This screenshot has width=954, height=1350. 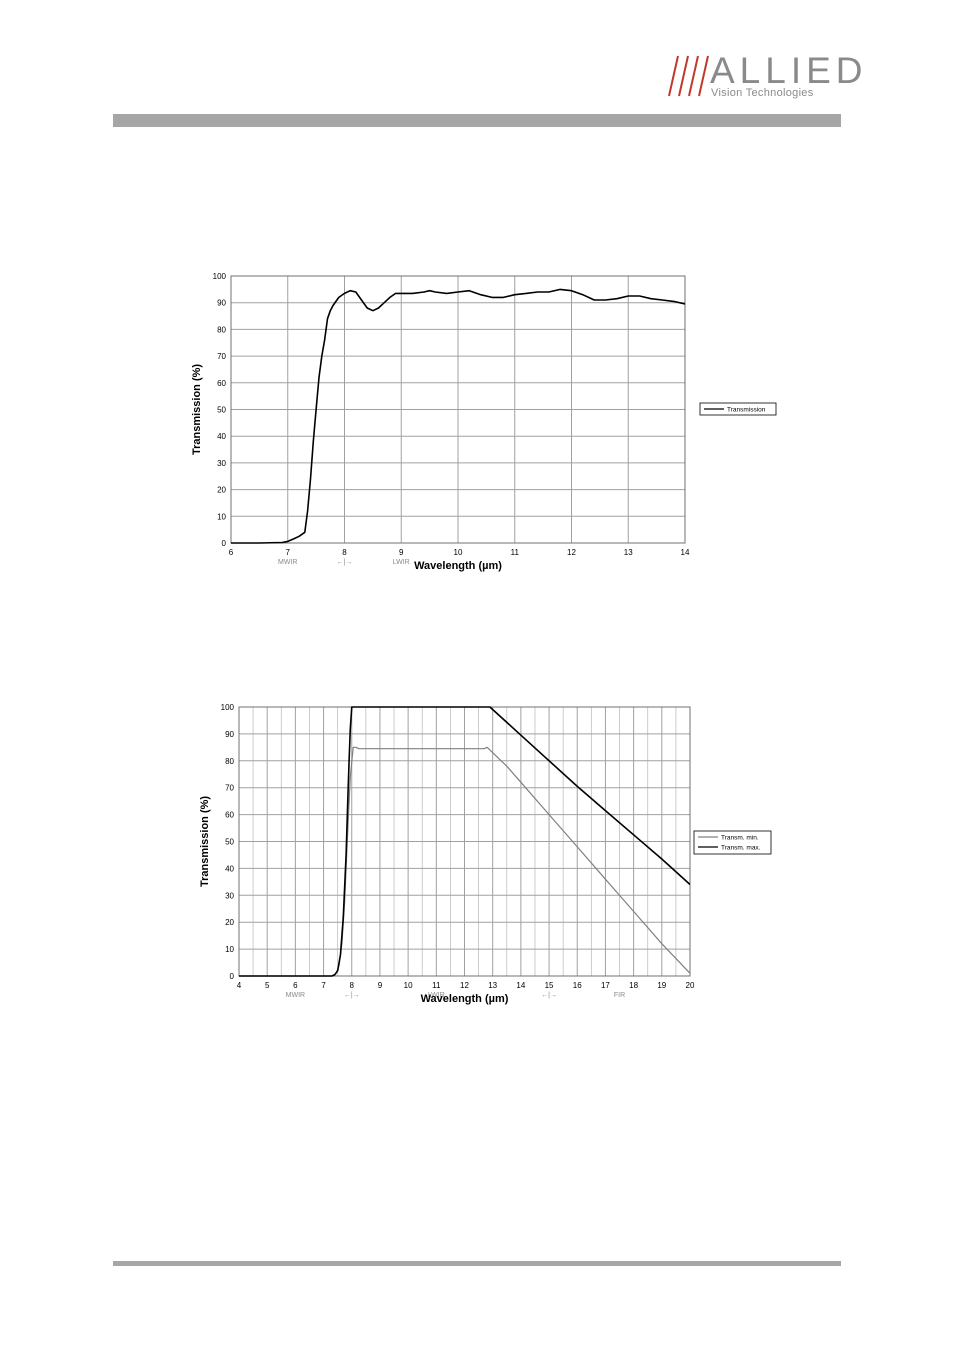 What do you see at coordinates (688, 76) in the screenshot?
I see `logo-stripes-icon` at bounding box center [688, 76].